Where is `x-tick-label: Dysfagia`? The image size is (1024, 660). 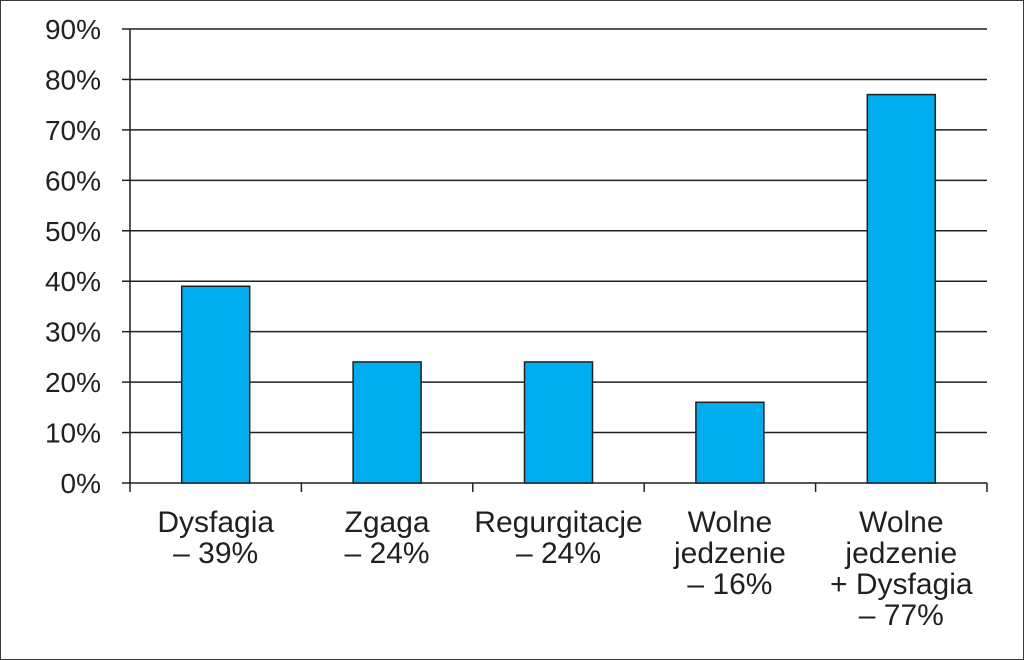 x-tick-label: Dysfagia is located at coordinates (215, 522).